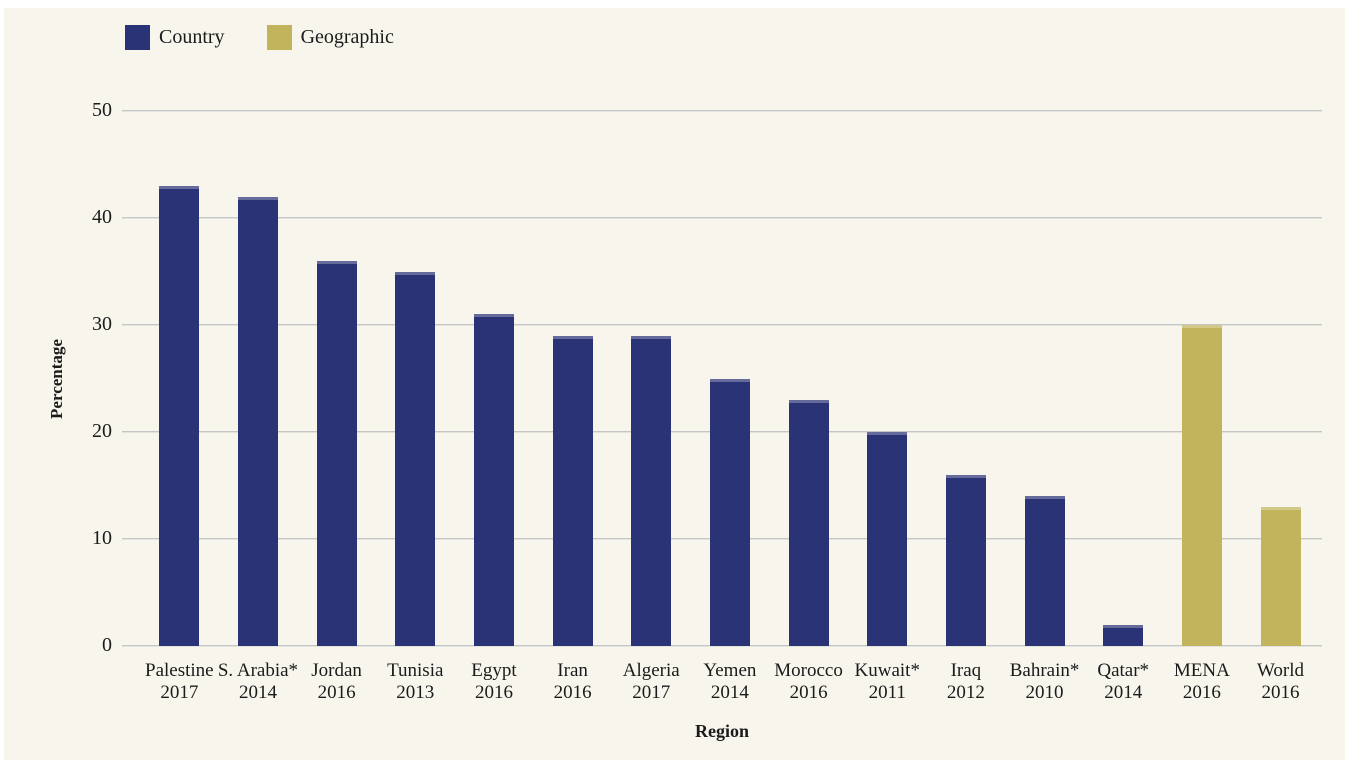 This screenshot has height=760, width=1351. Describe the element at coordinates (965, 692) in the screenshot. I see `x-tick-year: 2012` at that location.